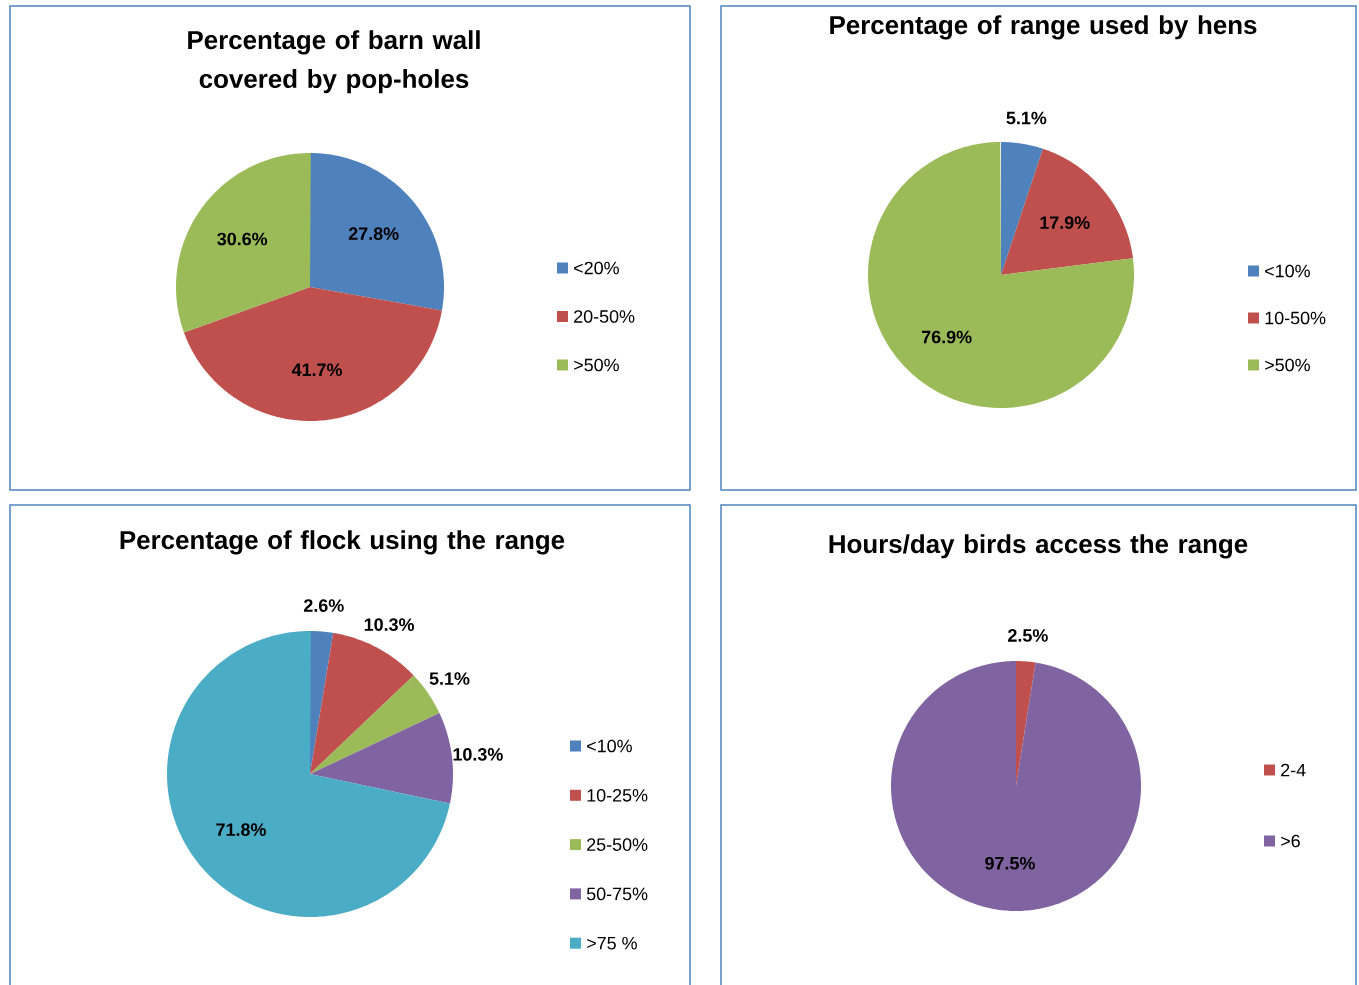 The width and height of the screenshot is (1359, 985). What do you see at coordinates (342, 542) in the screenshot?
I see `chart-title: Percentage of flock using the range` at bounding box center [342, 542].